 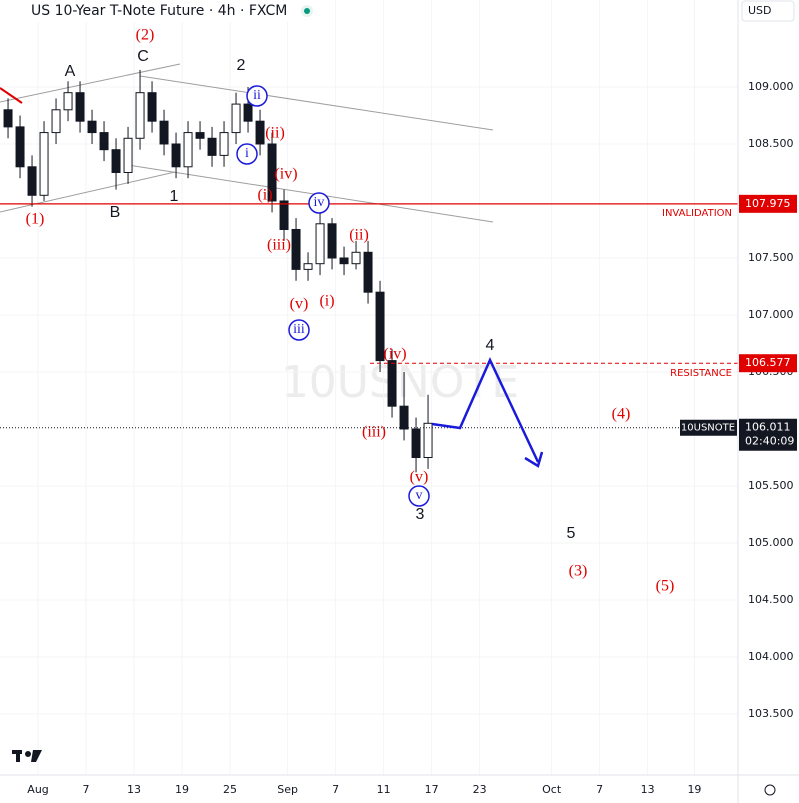 I want to click on last-price-value: 106.011, so click(x=768, y=427).